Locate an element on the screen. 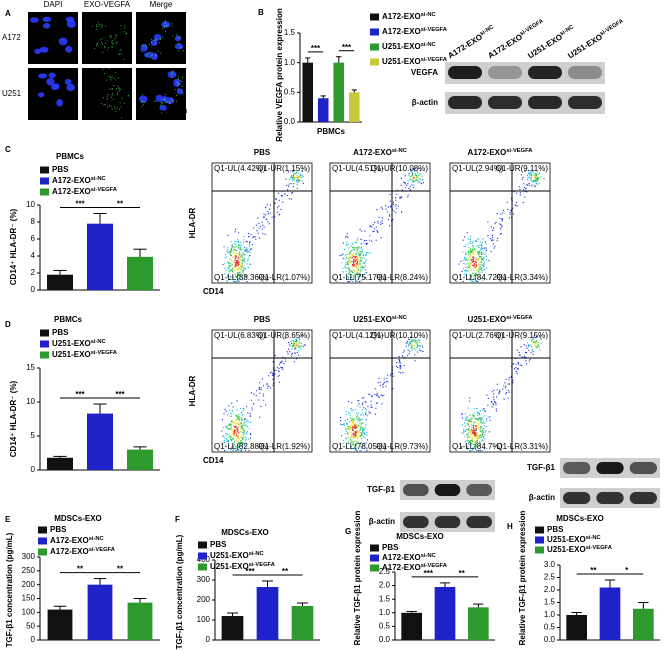  flow-title-base: PBS is located at coordinates (262, 319).